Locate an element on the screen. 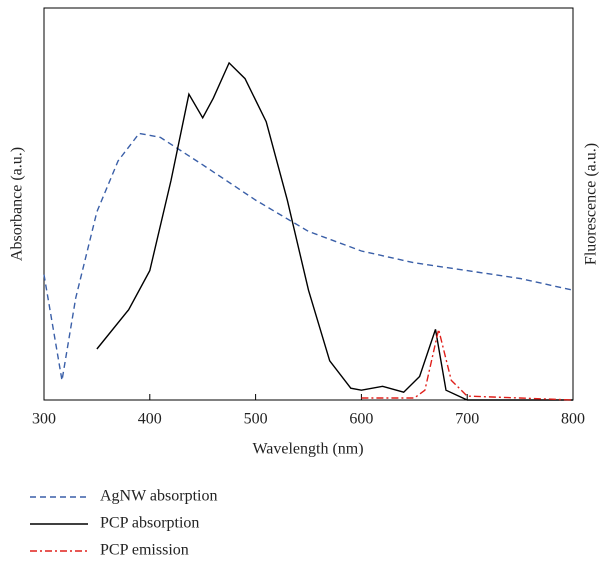 The width and height of the screenshot is (602, 566). y-axis-label: Absorbance (a.u.) is located at coordinates (17, 204).